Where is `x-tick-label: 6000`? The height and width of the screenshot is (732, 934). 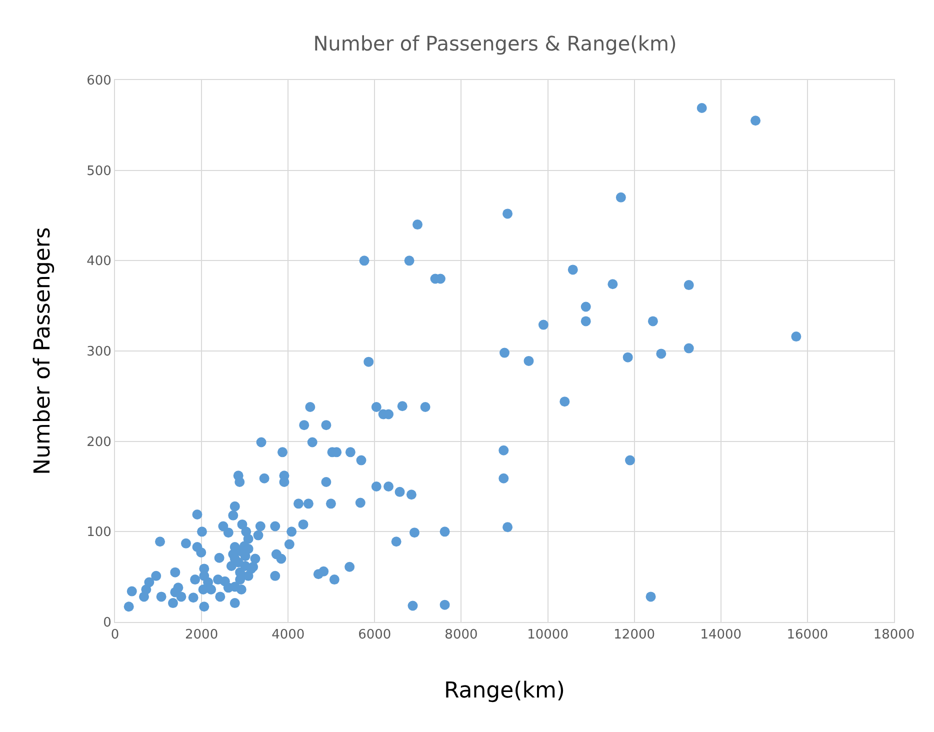 x-tick-label: 6000 is located at coordinates (375, 635).